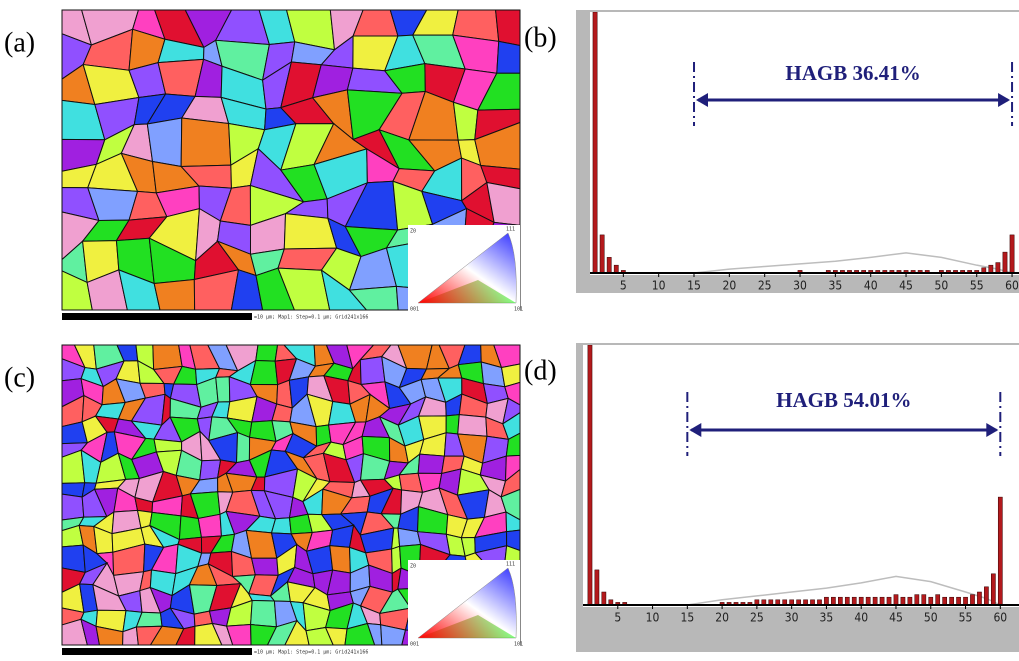 Image resolution: width=1019 pixels, height=661 pixels. What do you see at coordinates (653, 618) in the screenshot?
I see `x-tick-label: 10` at bounding box center [653, 618].